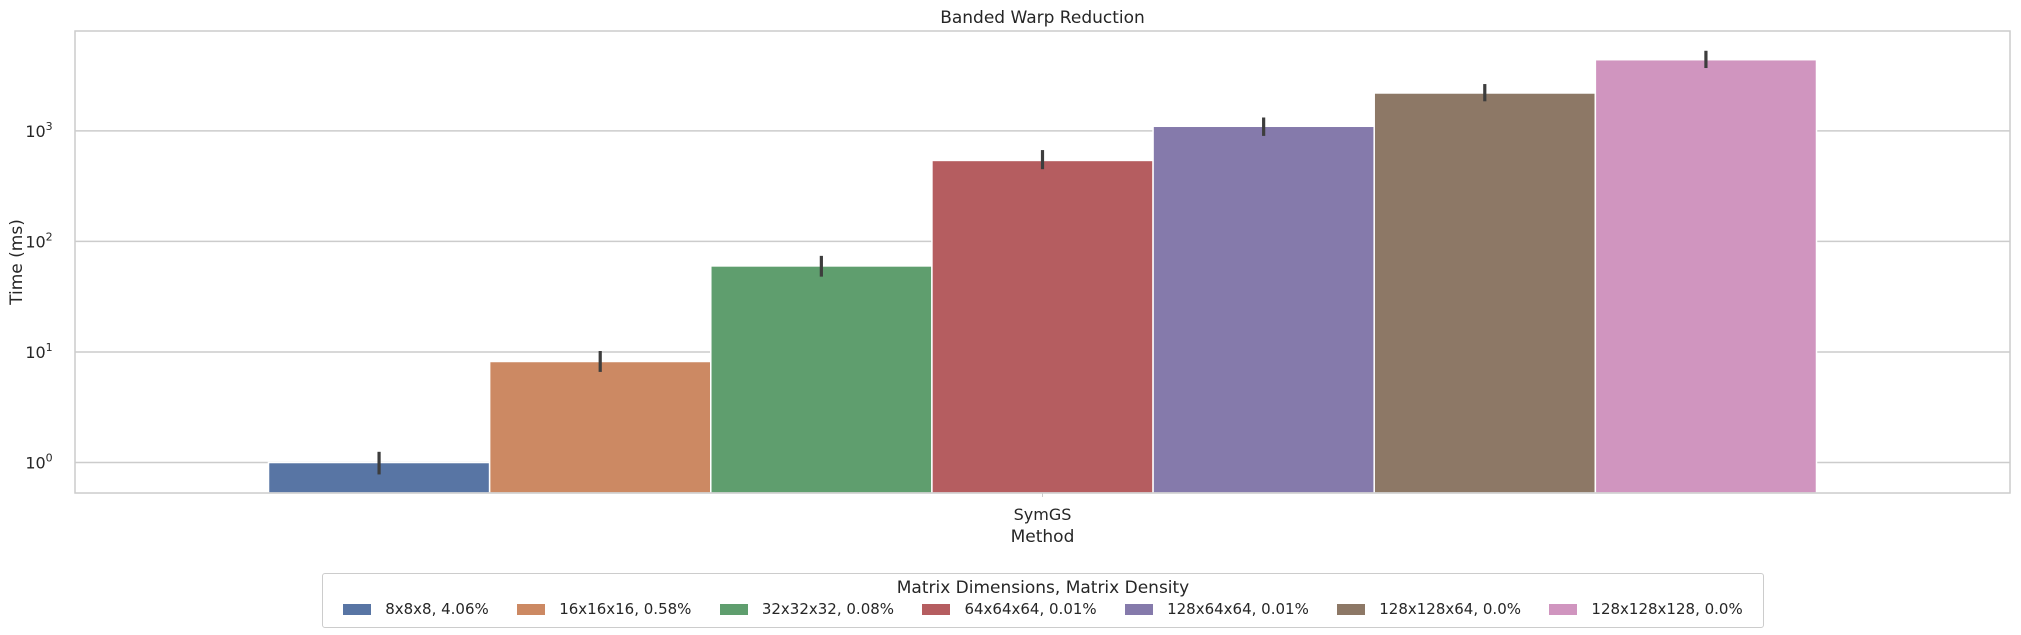 The image size is (2021, 635). I want to click on legend-entry: 16x16x16, 0.58%, so click(604, 609).